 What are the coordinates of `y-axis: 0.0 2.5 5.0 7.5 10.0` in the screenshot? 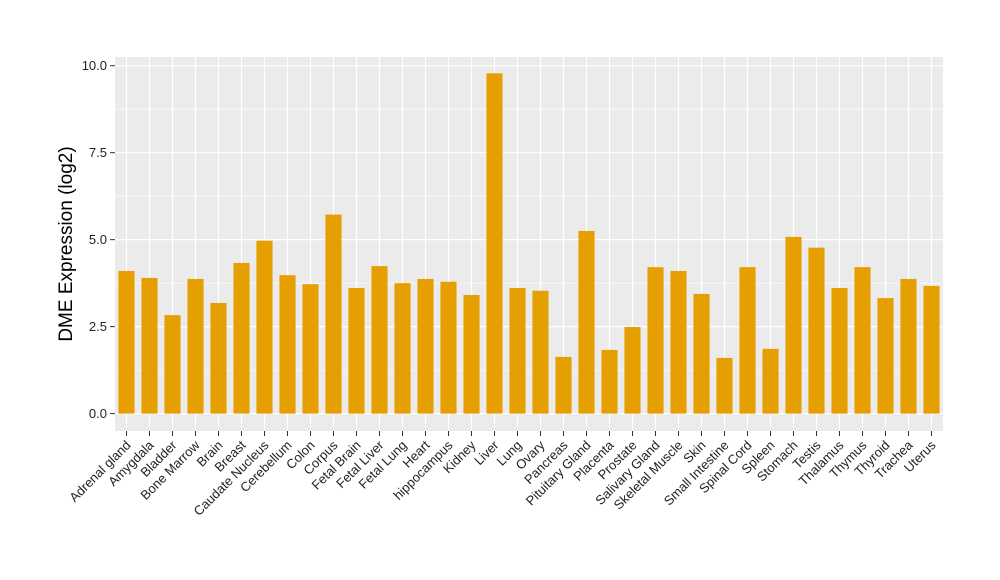 It's located at (98, 239).